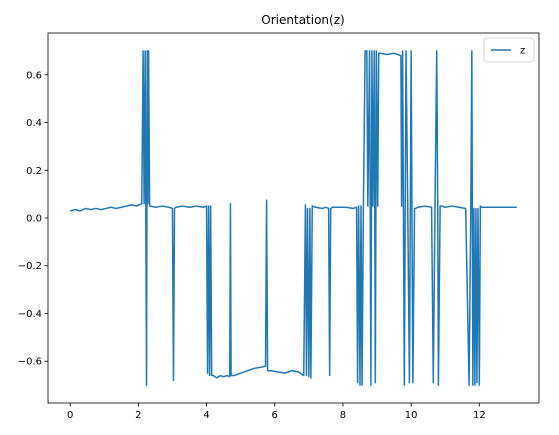 Image resolution: width=559 pixels, height=435 pixels. What do you see at coordinates (34, 123) in the screenshot?
I see `y-tick-label: 0.4` at bounding box center [34, 123].